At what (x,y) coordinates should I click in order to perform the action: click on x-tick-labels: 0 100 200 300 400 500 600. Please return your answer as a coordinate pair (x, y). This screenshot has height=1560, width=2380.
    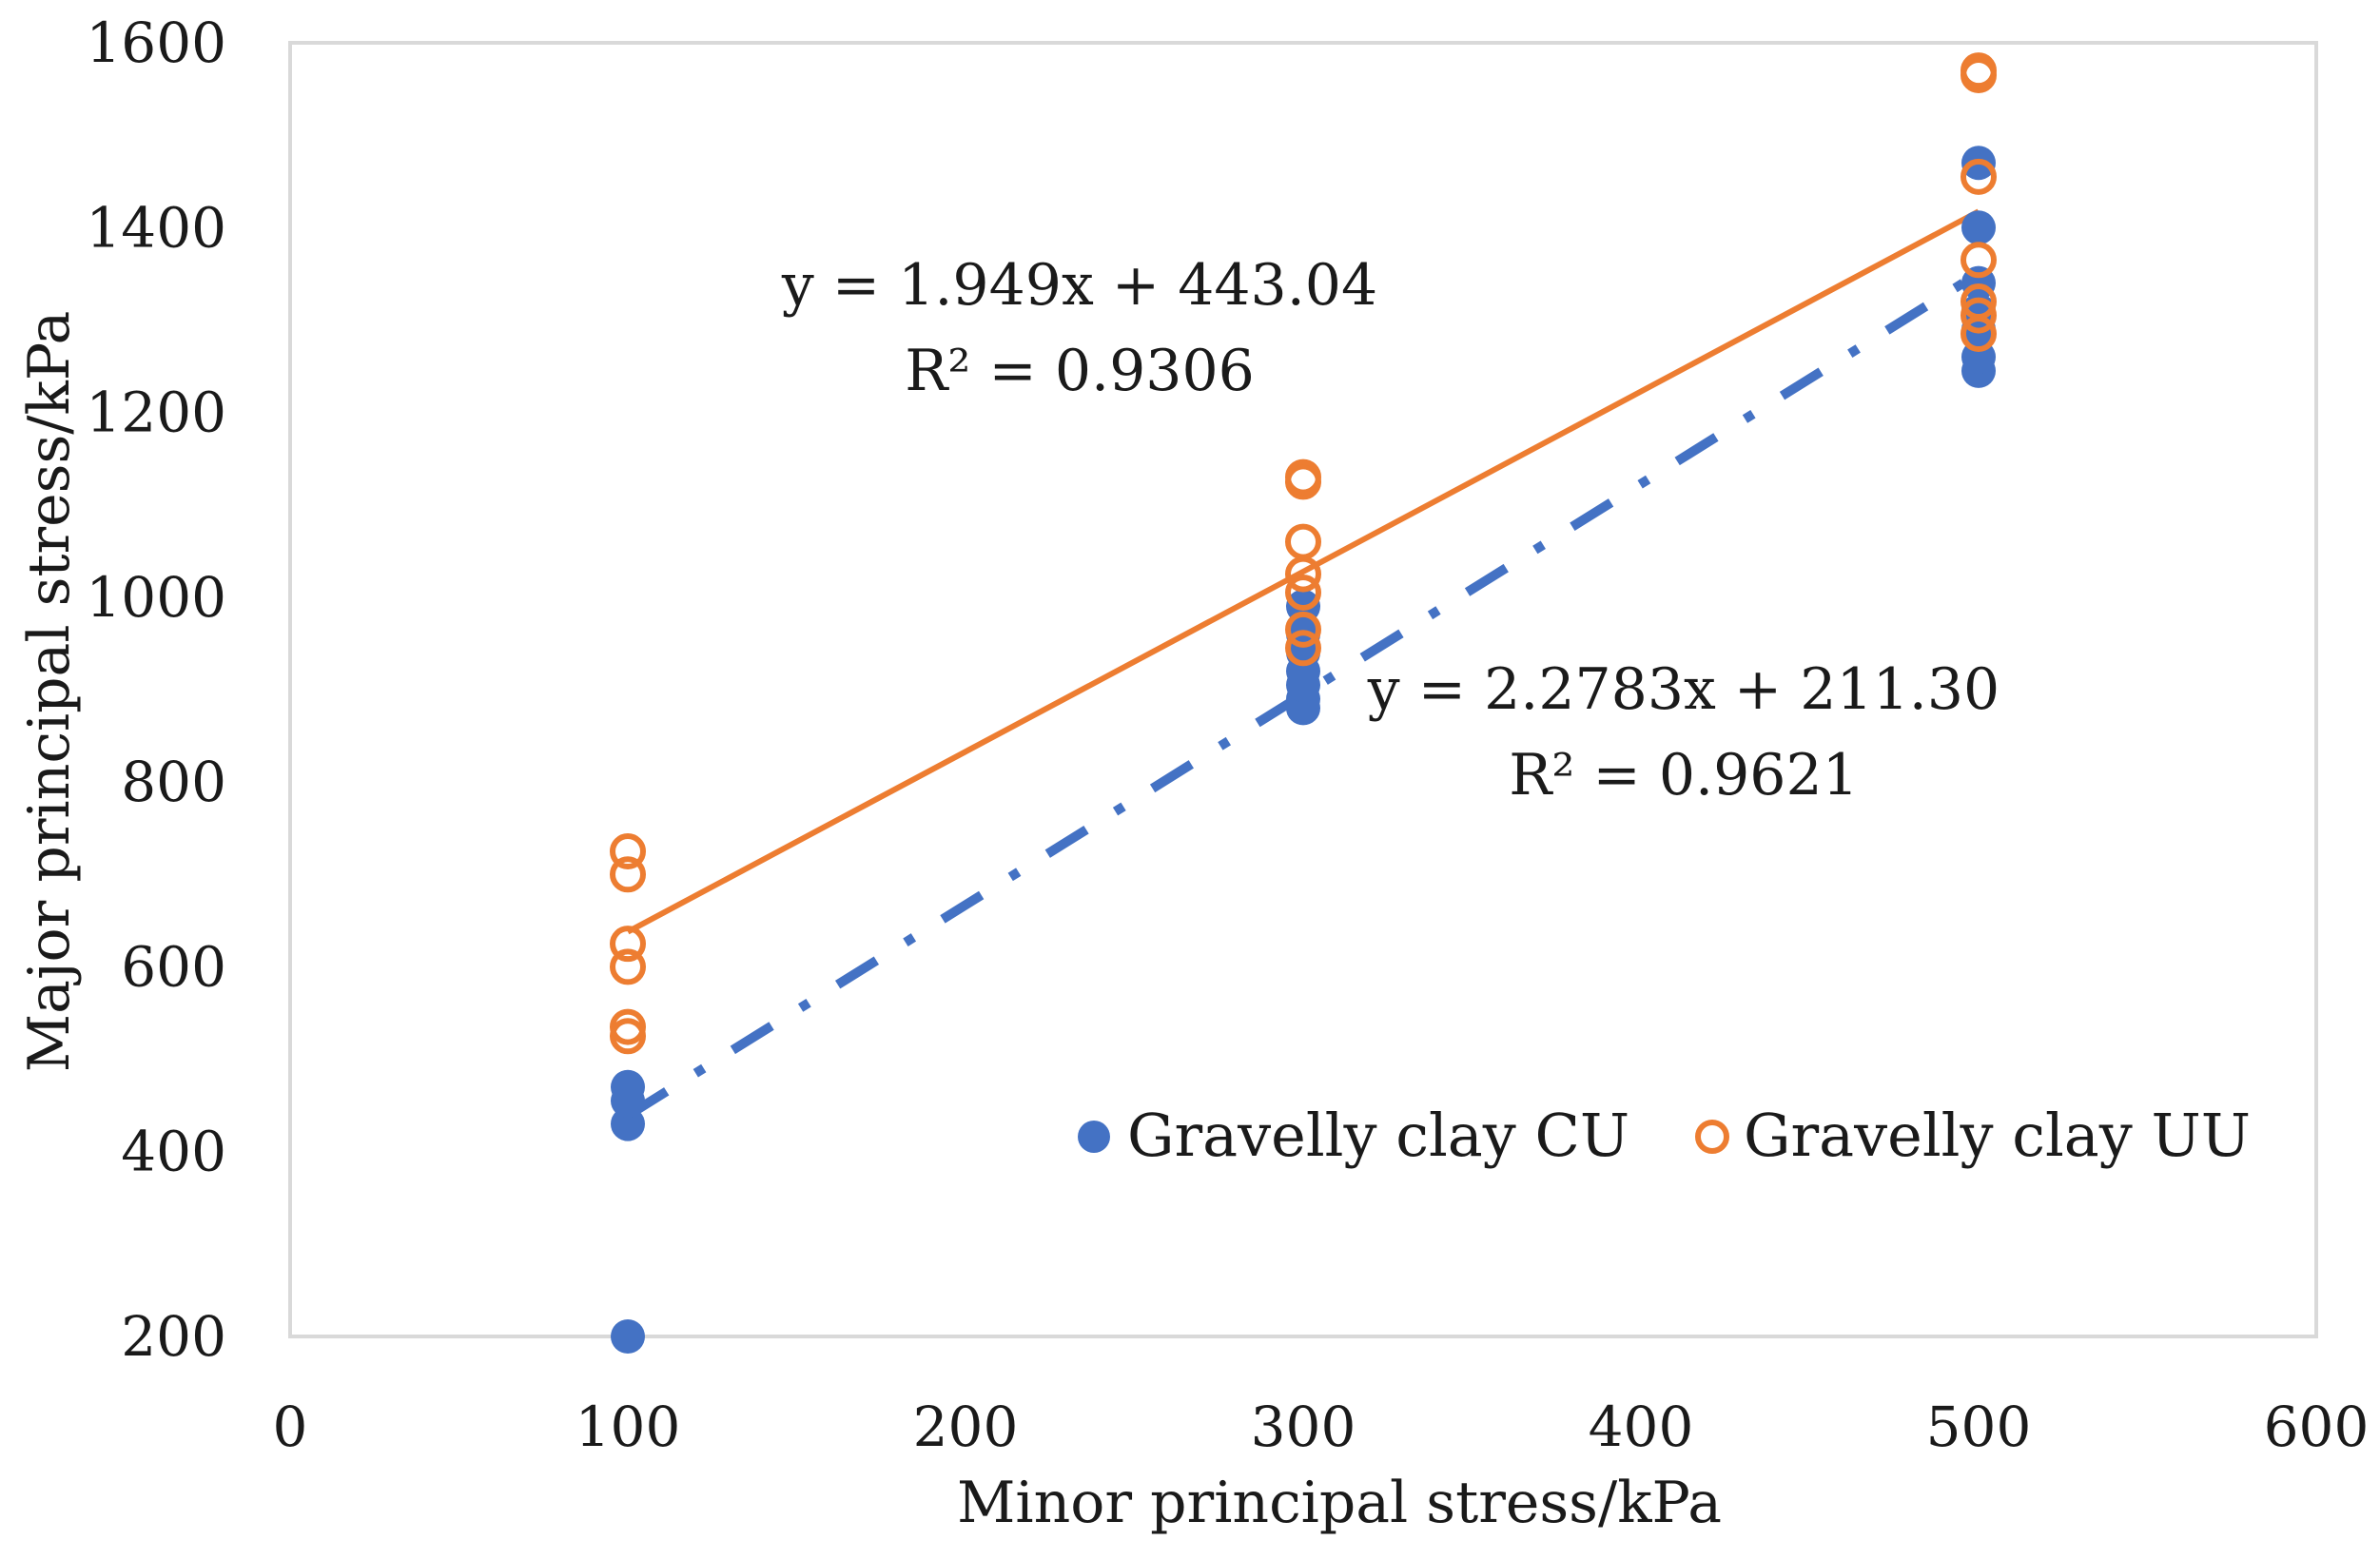
    Looking at the image, I should click on (1321, 1426).